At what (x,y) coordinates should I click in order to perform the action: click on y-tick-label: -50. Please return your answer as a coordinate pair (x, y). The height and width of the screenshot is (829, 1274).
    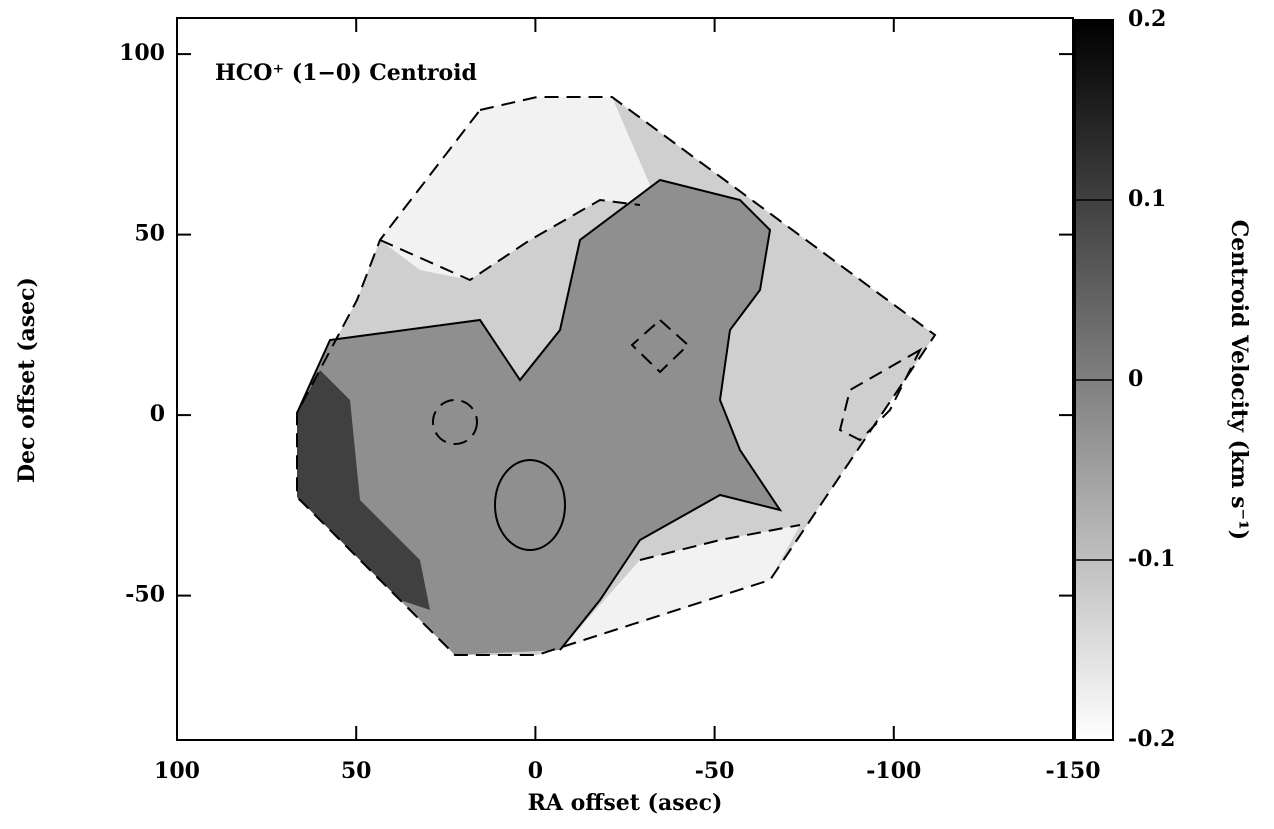
    Looking at the image, I should click on (145, 595).